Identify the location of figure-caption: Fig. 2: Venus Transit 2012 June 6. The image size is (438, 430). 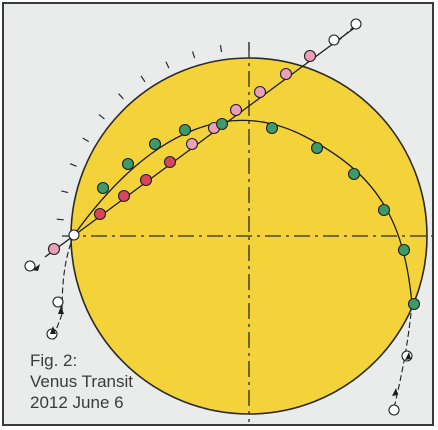
(81, 381).